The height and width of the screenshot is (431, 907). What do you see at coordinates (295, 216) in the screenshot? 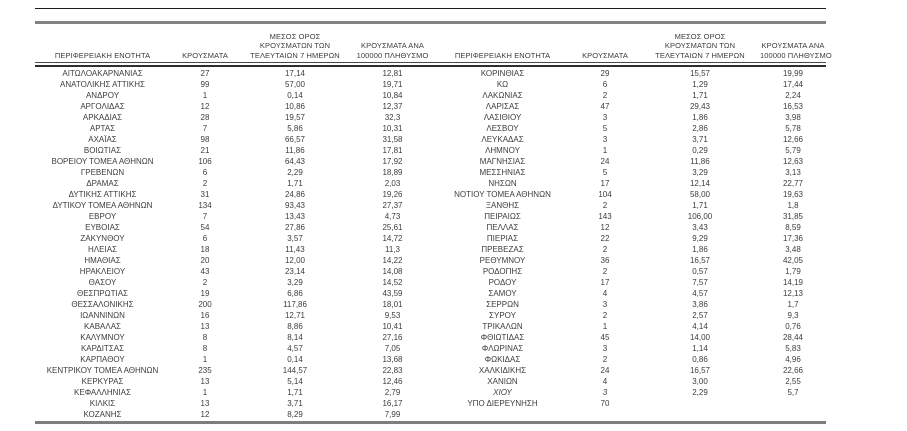
I see `avg-7day-cell-left: 13,43` at bounding box center [295, 216].